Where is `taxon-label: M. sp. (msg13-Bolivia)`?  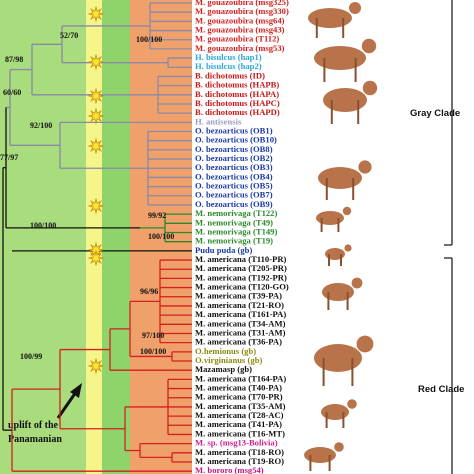 taxon-label: M. sp. (msg13-Bolivia) is located at coordinates (236, 443).